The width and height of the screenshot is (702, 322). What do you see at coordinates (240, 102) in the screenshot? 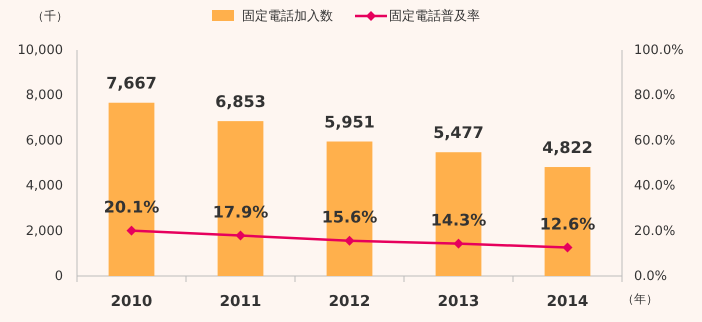
I see `data-label: 6,853` at bounding box center [240, 102].